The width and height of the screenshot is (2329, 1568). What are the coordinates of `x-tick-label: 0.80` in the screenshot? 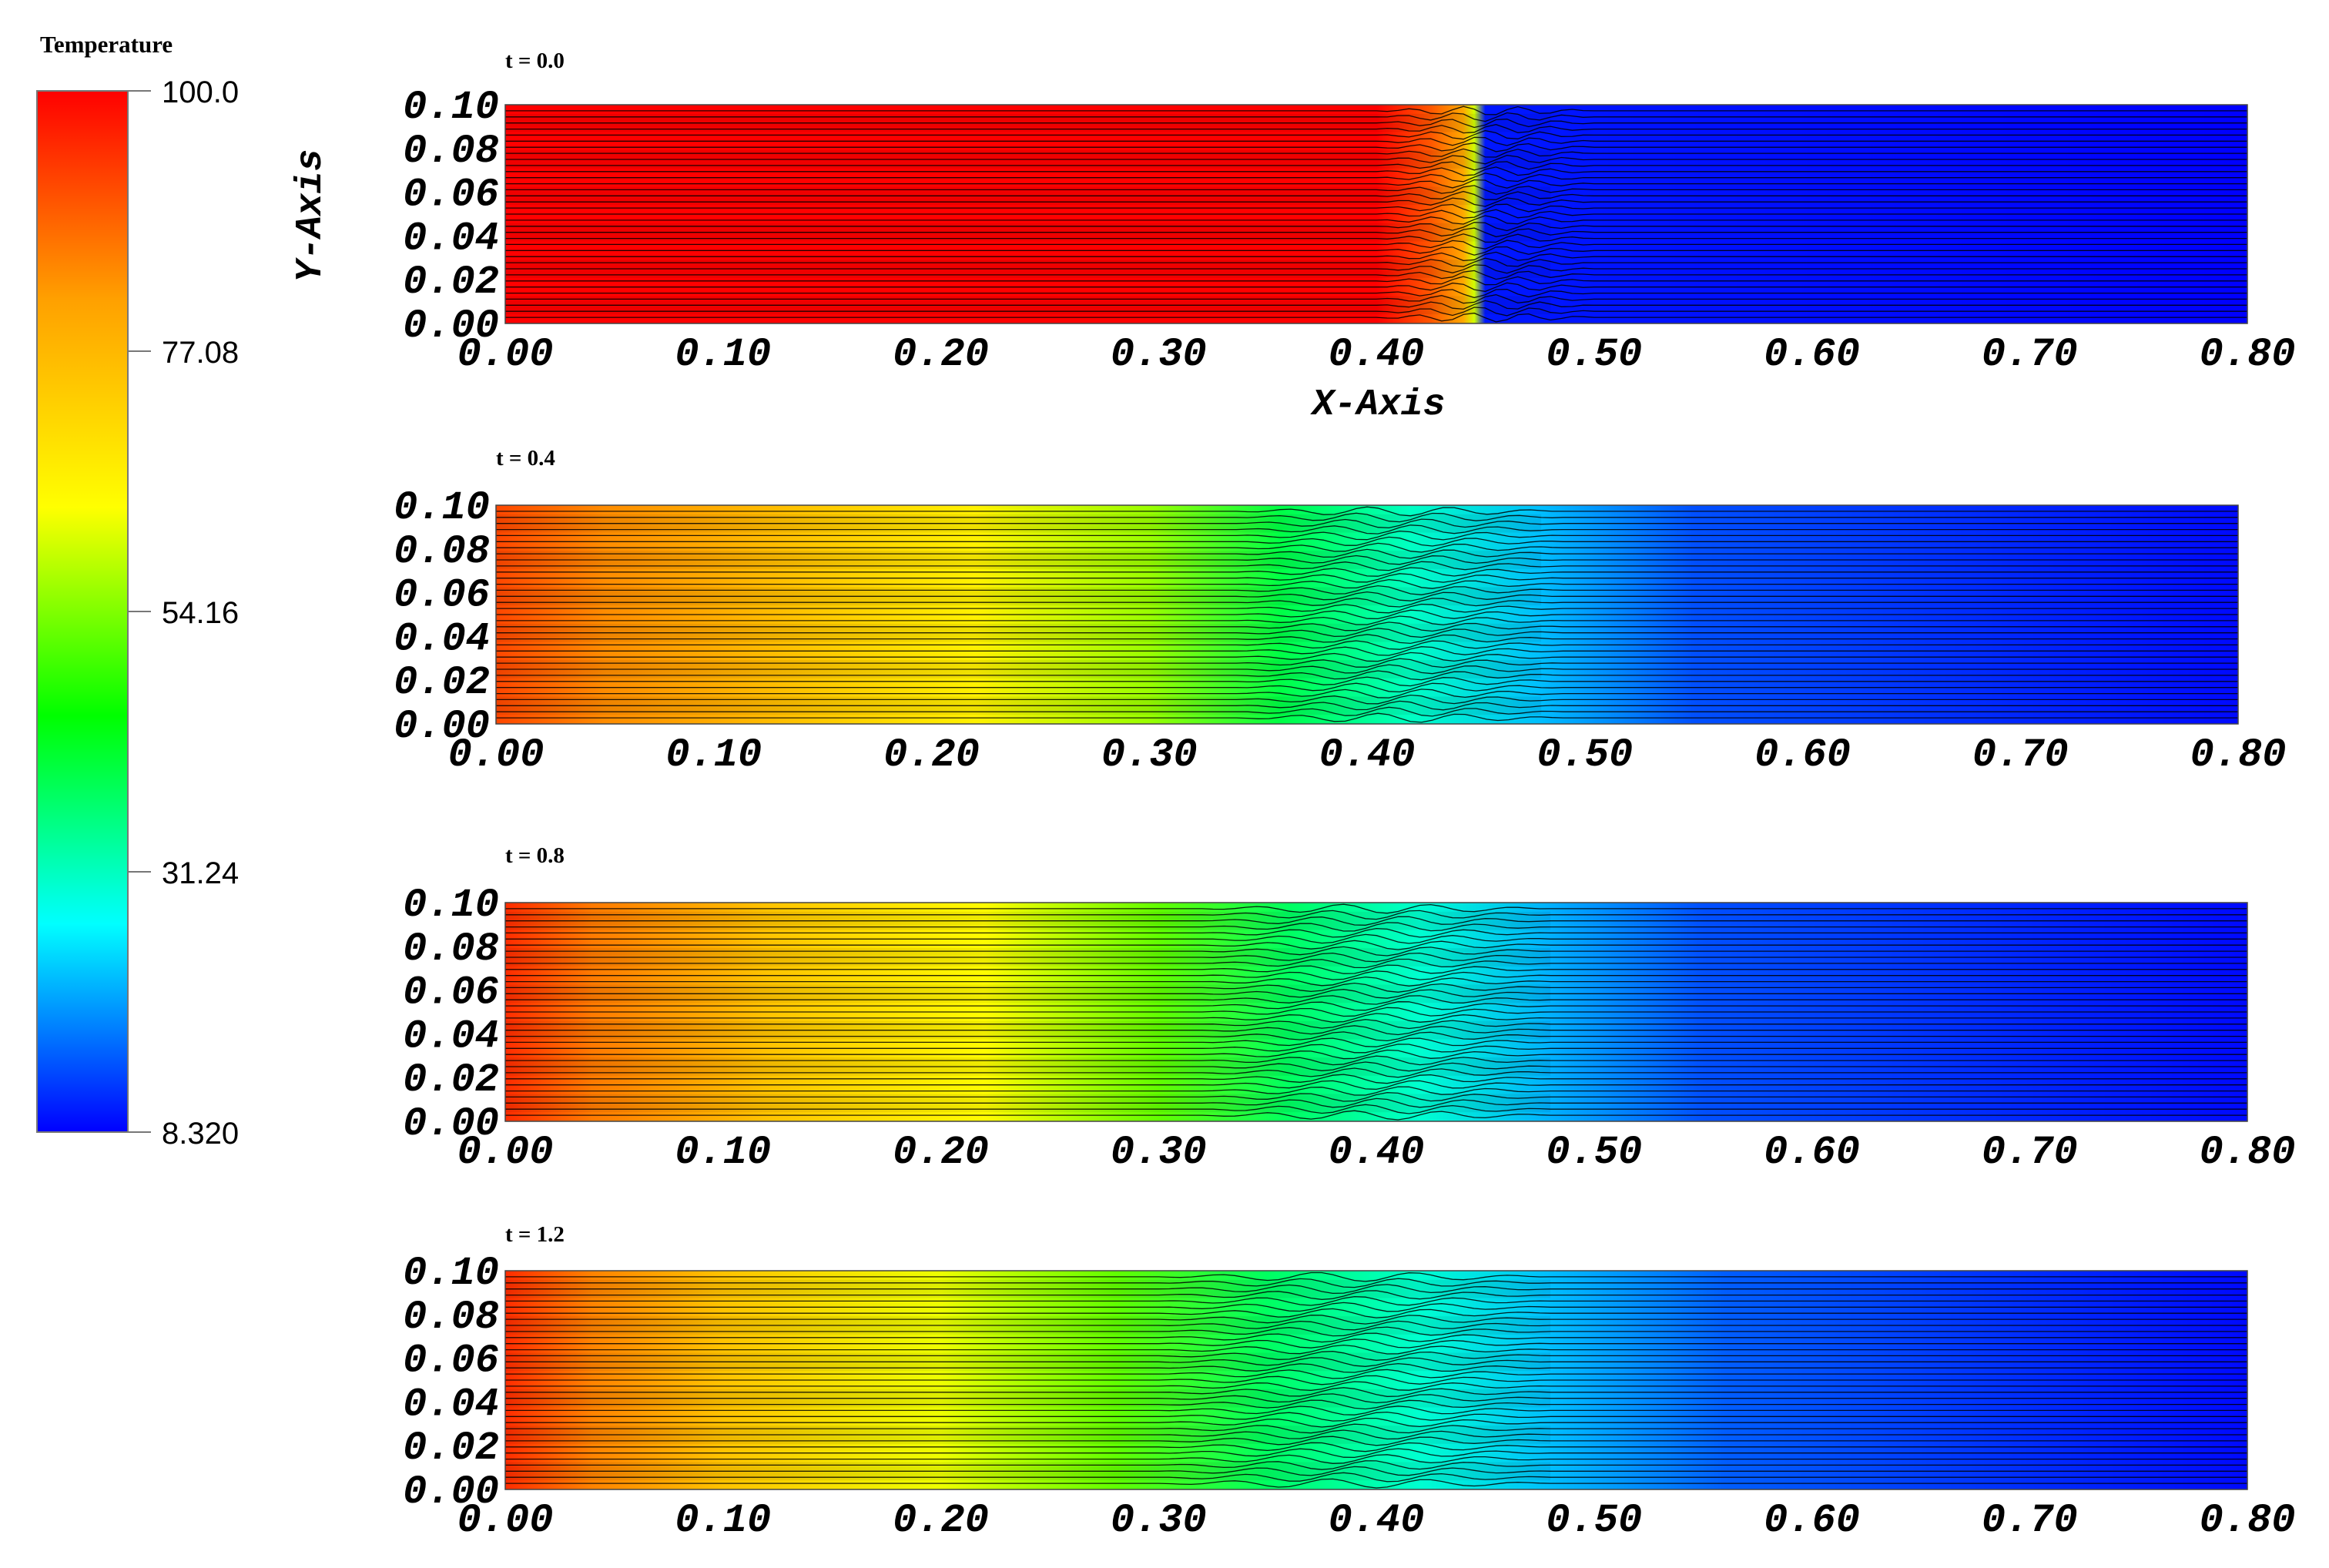 It's located at (2248, 1152).